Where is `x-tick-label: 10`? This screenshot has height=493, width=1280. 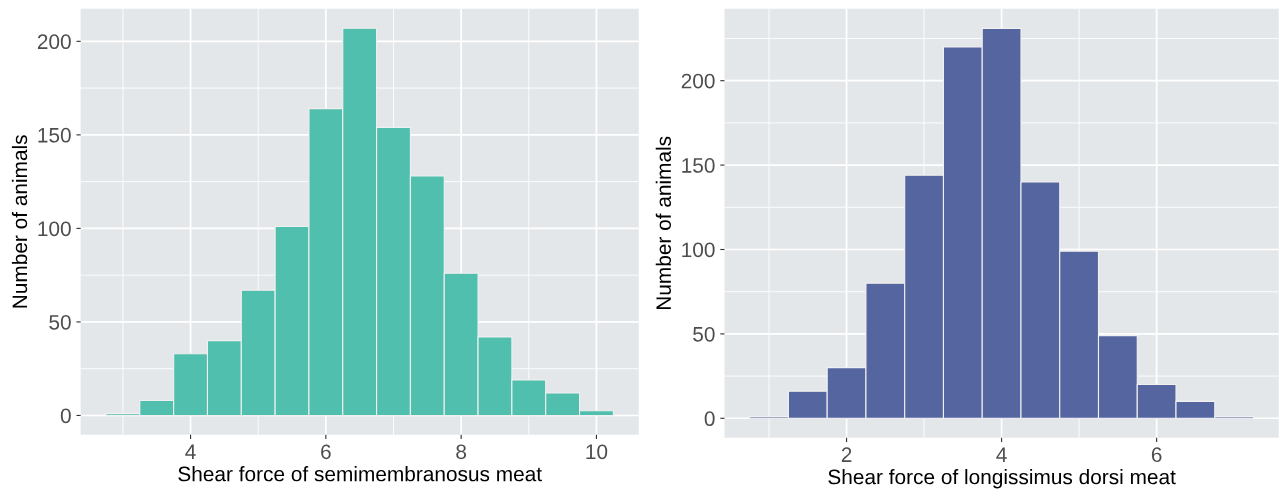
x-tick-label: 10 is located at coordinates (597, 452).